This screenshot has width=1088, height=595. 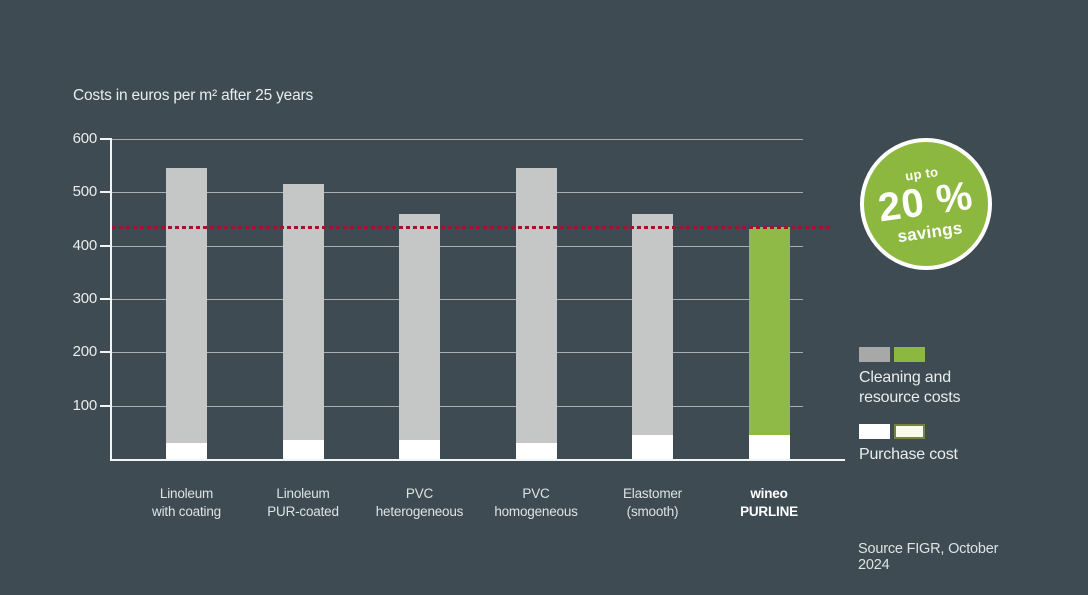 What do you see at coordinates (908, 454) in the screenshot?
I see `legend-label-purchase: Purchase cost` at bounding box center [908, 454].